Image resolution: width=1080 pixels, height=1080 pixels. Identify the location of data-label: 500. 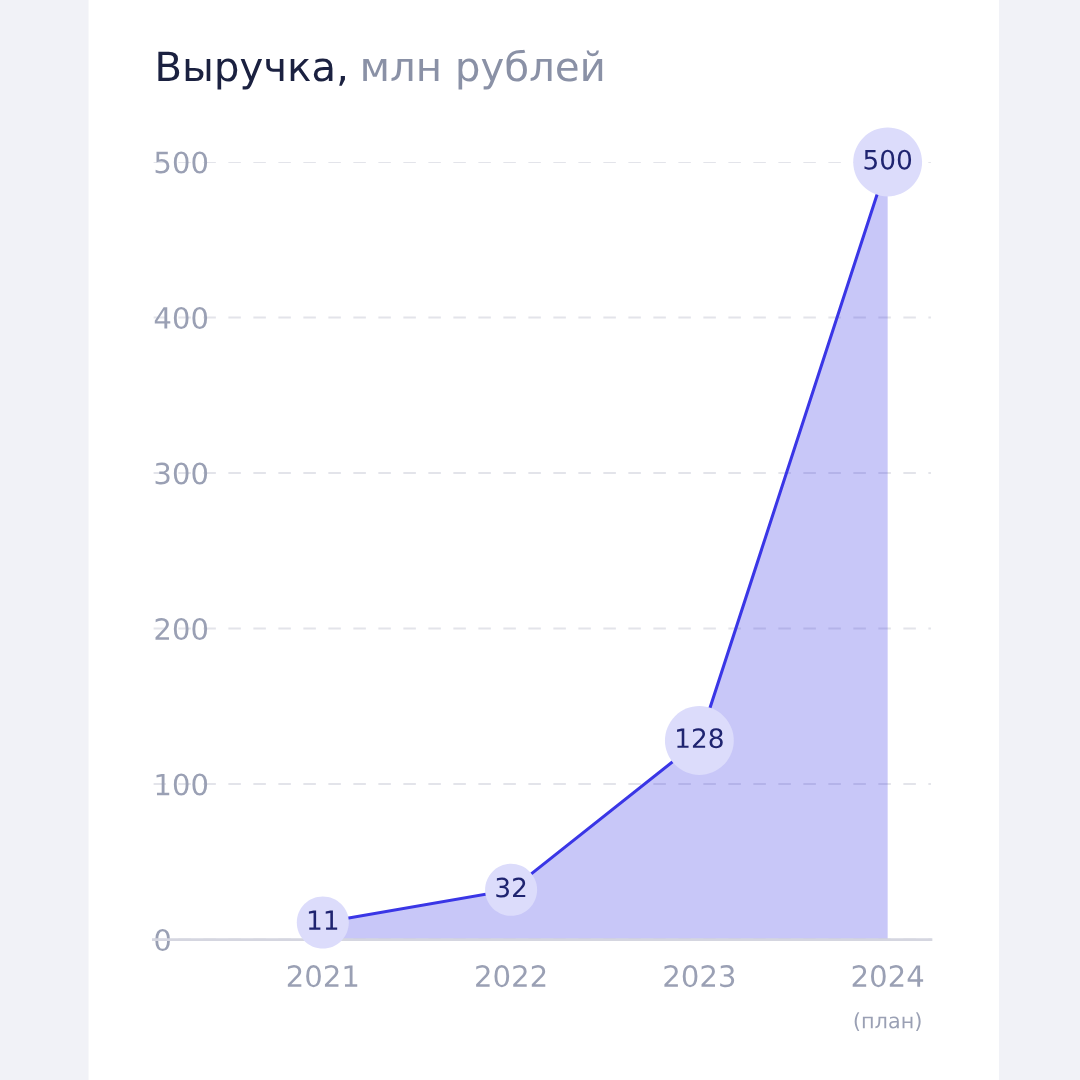
(888, 159).